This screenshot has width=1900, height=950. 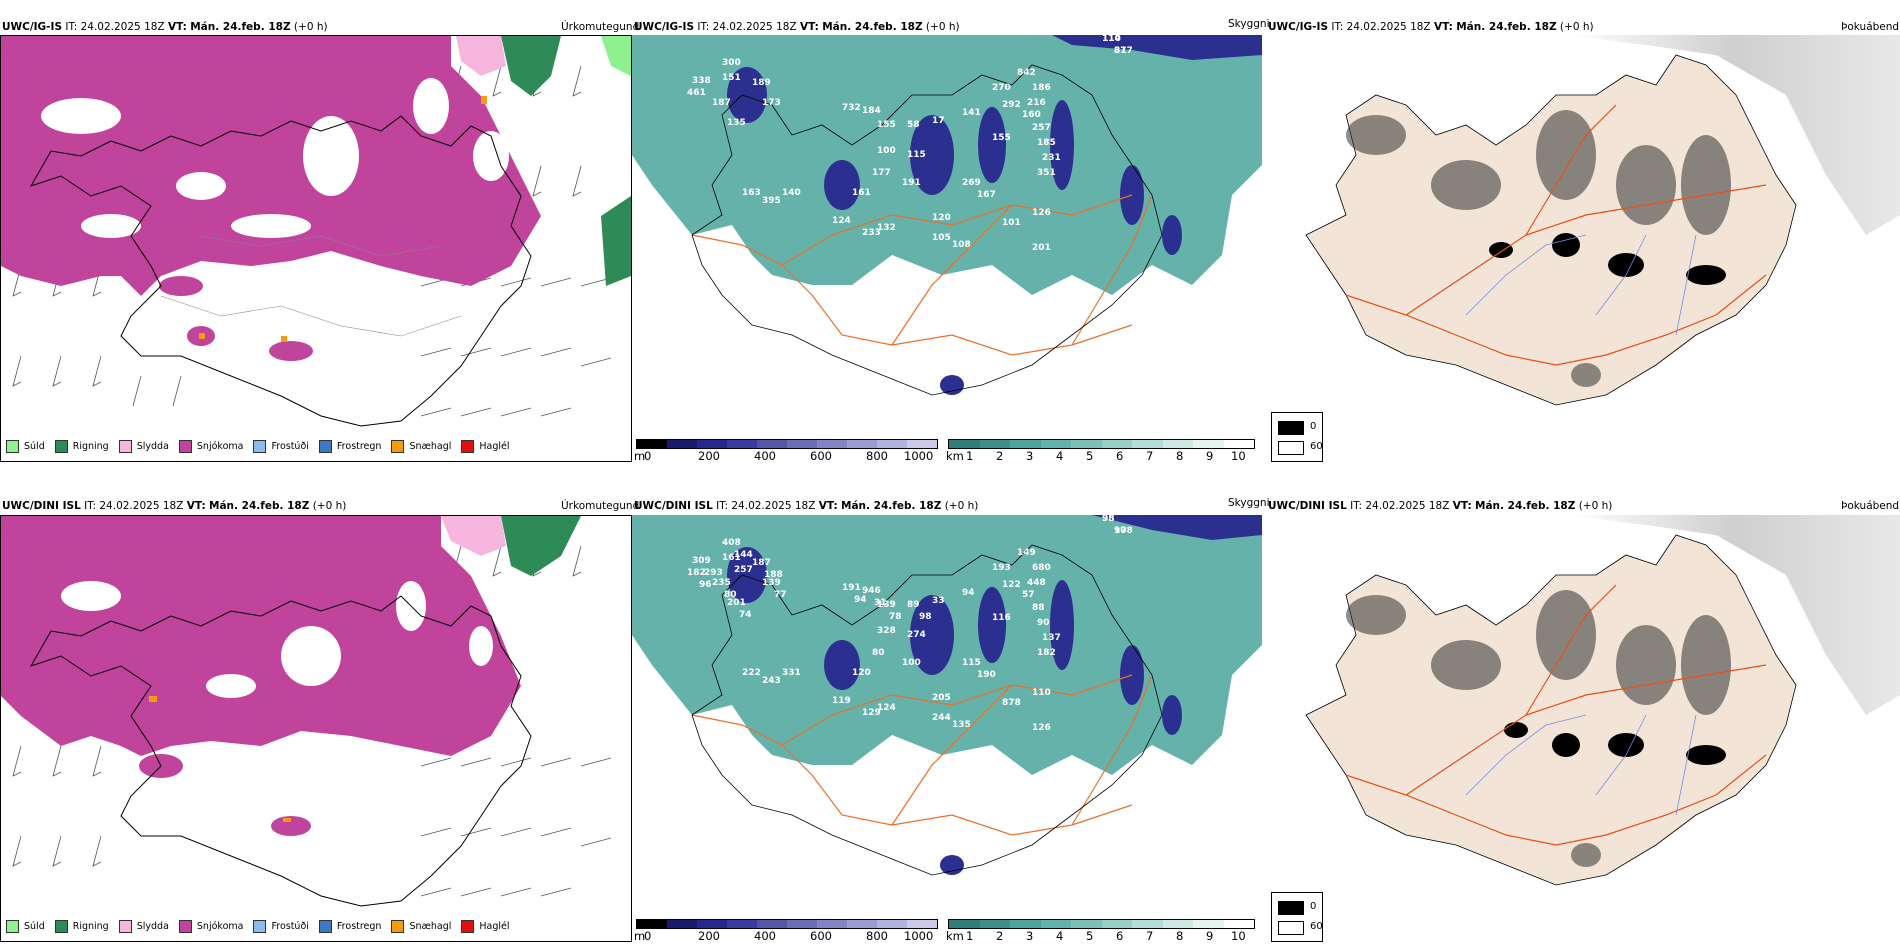 What do you see at coordinates (1041, 88) in the screenshot?
I see `peak-label: 186` at bounding box center [1041, 88].